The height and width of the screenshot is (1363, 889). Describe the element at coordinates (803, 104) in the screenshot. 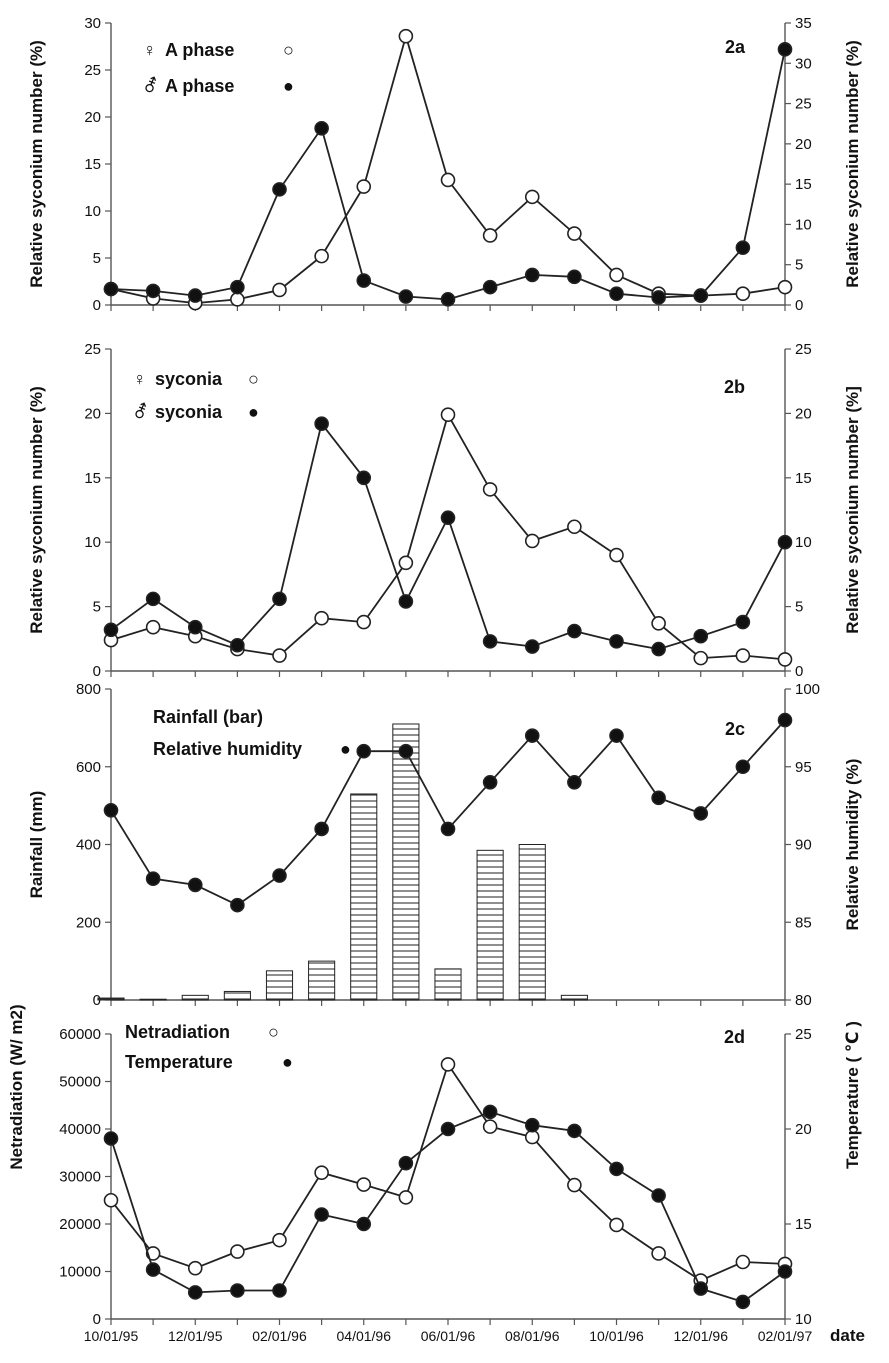

I see `panel-2a-right-tick-label: 25` at that location.